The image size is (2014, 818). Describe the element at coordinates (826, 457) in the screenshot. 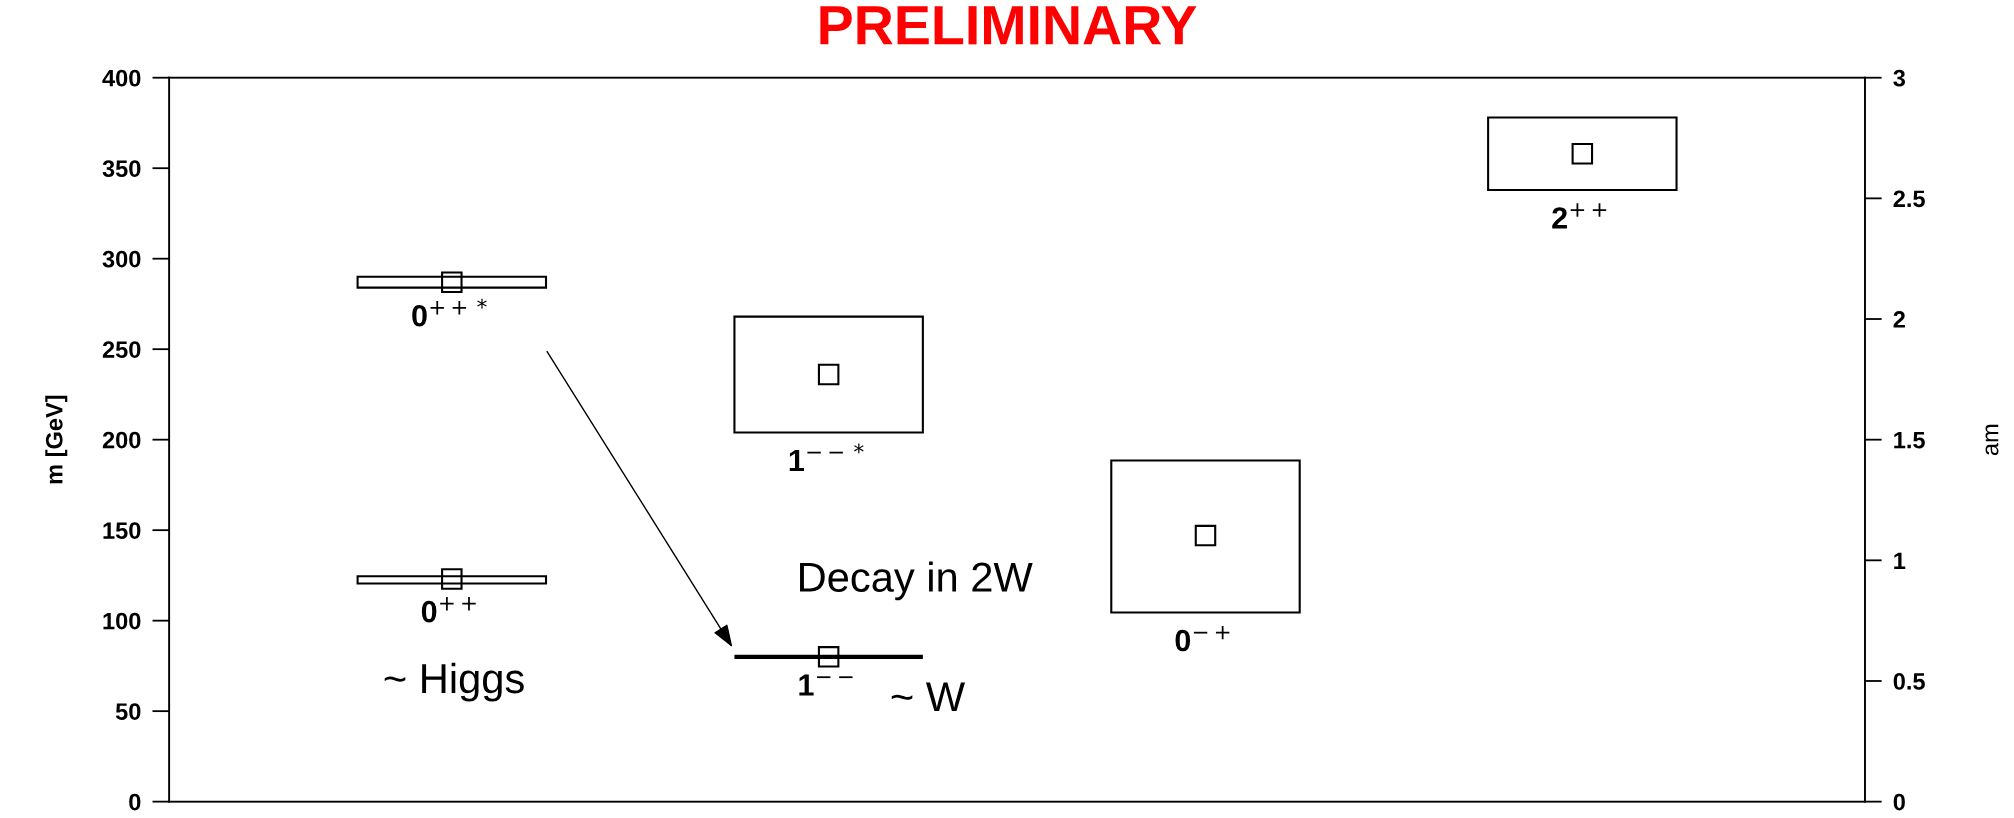

I see `series-label: 1$^{−−*}$` at that location.